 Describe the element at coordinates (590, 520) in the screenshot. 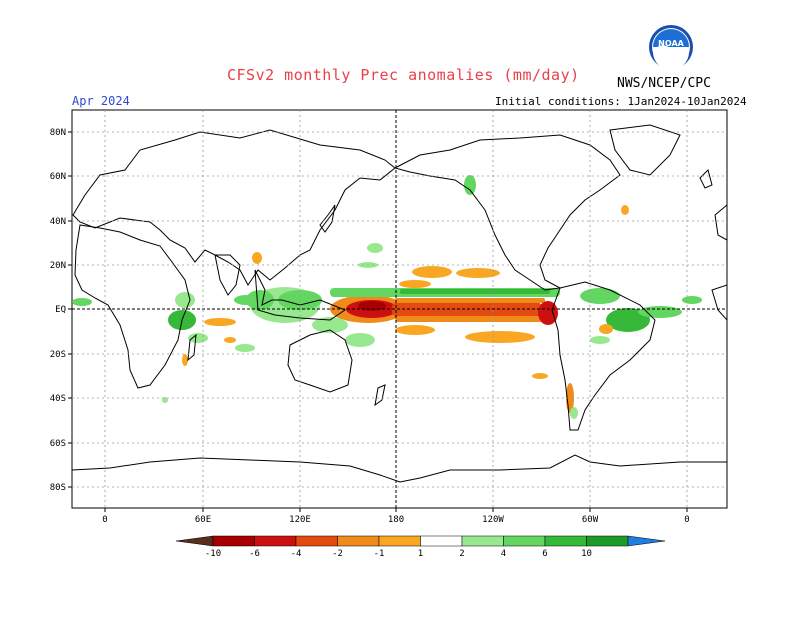

I see `lon-label: 60W` at that location.